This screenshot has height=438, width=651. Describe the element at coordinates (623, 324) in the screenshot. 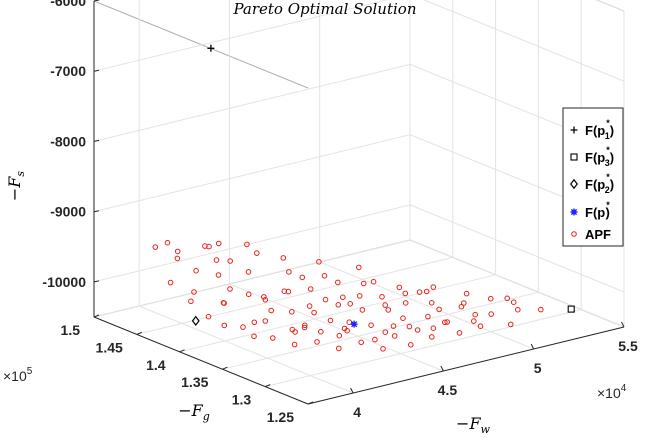

I see `x-tick-mark` at that location.